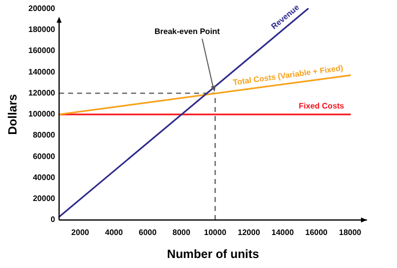 The image size is (397, 268). What do you see at coordinates (316, 233) in the screenshot?
I see `x-tick-label: 16000` at bounding box center [316, 233].